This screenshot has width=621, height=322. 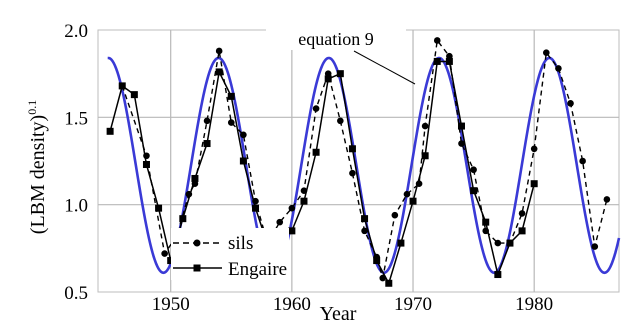 I want to click on legend-box, so click(x=230, y=254).